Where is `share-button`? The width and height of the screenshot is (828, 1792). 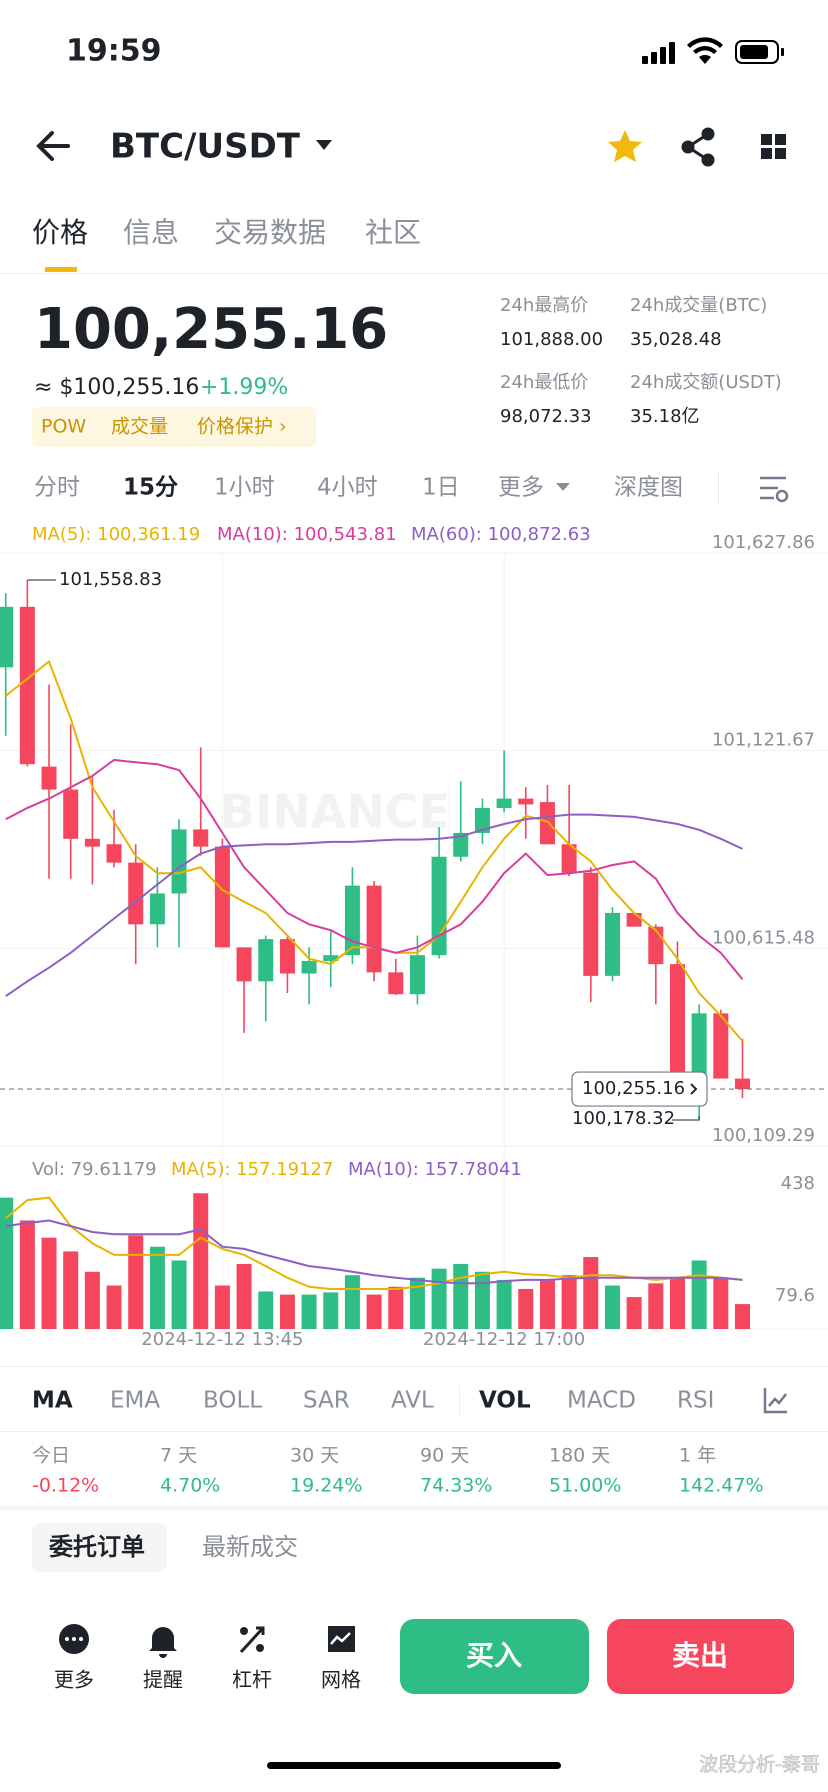 share-button is located at coordinates (698, 147).